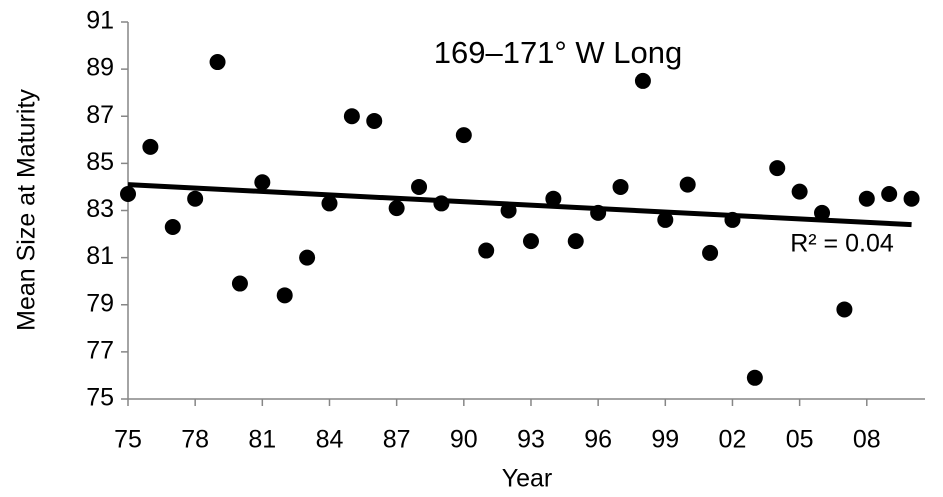 The width and height of the screenshot is (943, 497). I want to click on x-tick-label: 81, so click(262, 440).